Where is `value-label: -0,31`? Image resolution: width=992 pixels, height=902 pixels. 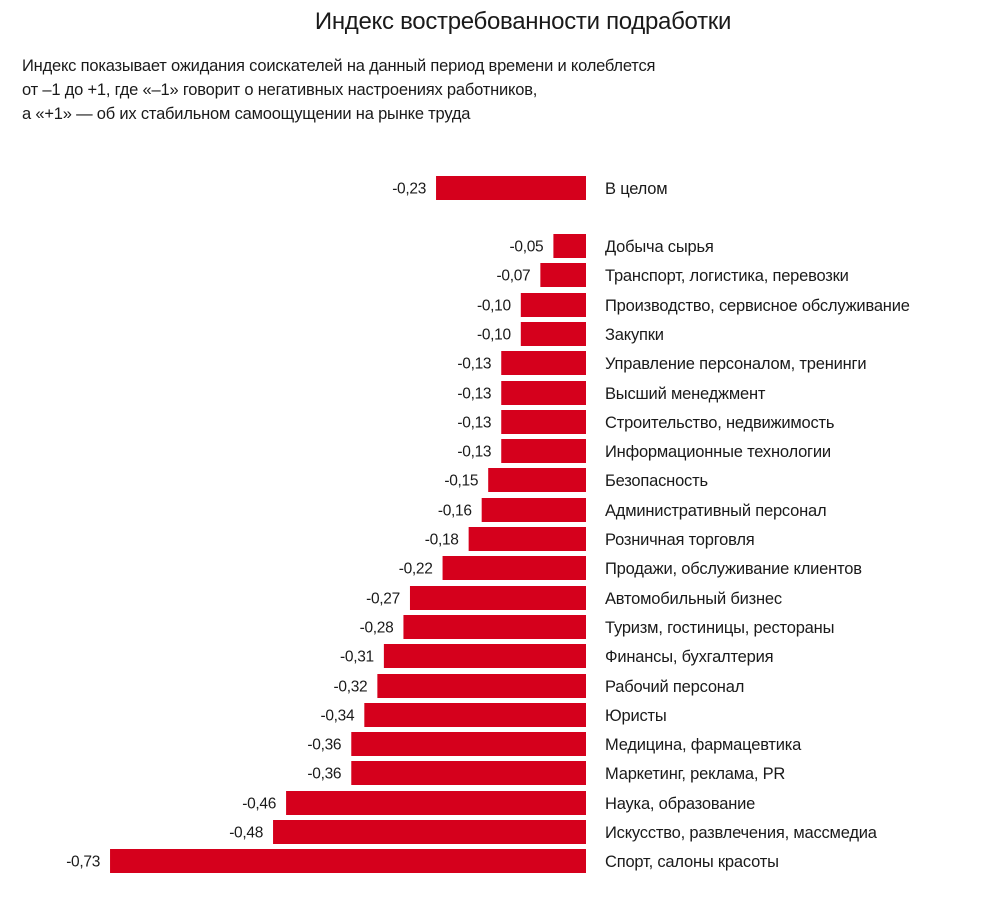
value-label: -0,31 is located at coordinates (357, 657).